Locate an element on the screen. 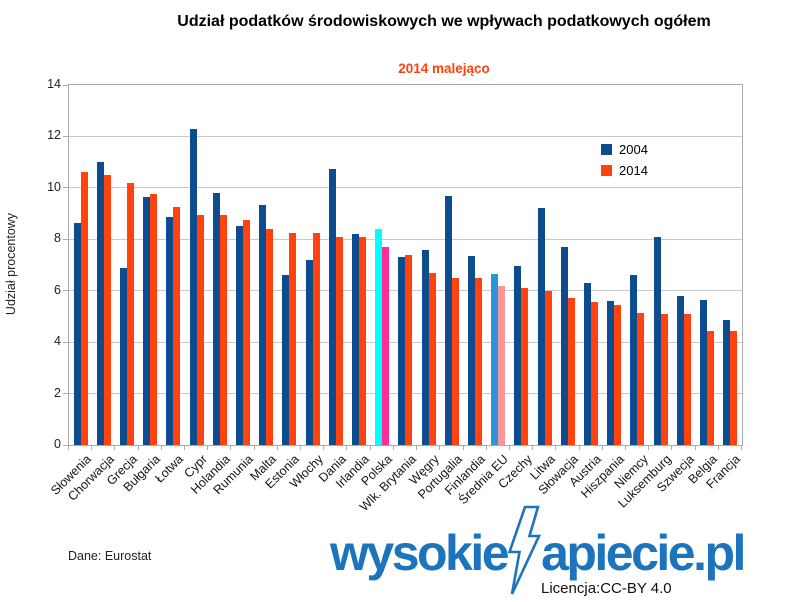  bar-group-Irlandia is located at coordinates (358, 265).